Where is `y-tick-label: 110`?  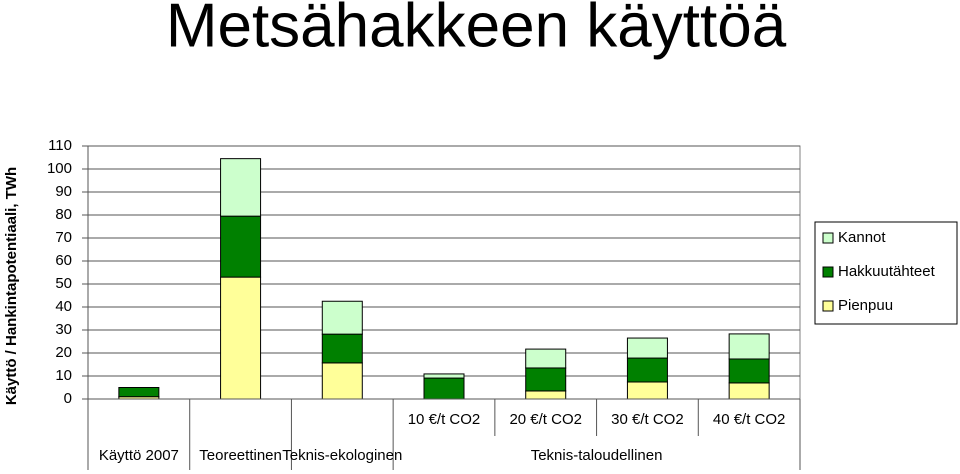 y-tick-label: 110 is located at coordinates (60, 145).